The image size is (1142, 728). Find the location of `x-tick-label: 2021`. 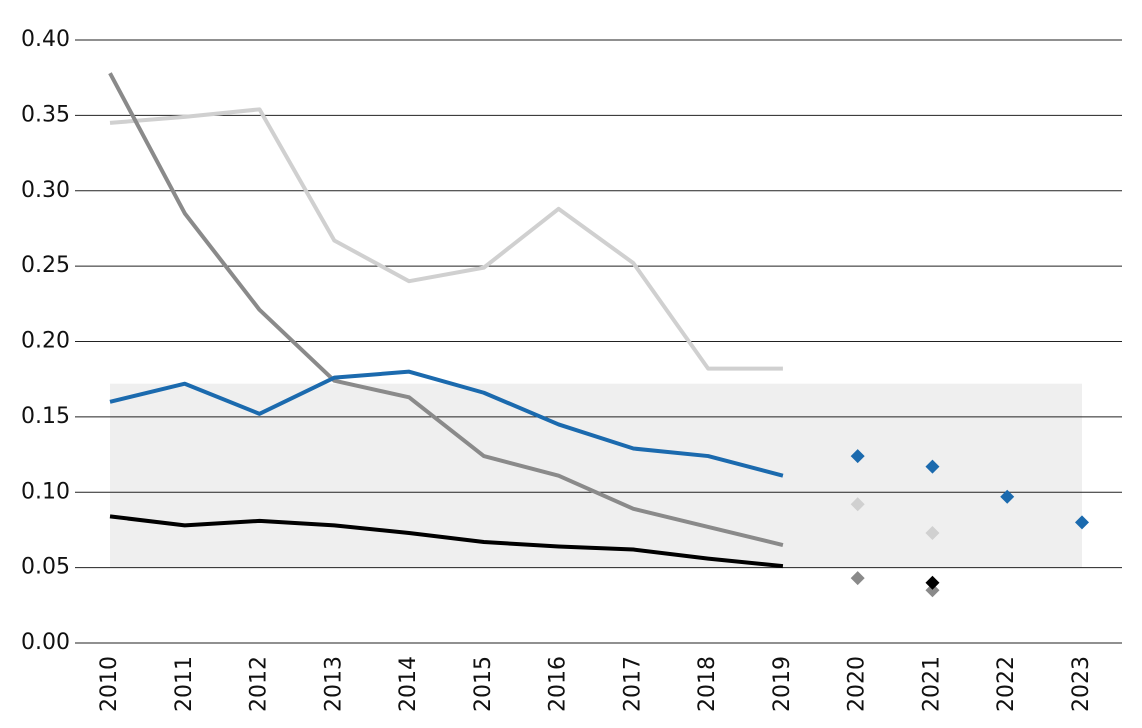

x-tick-label: 2021 is located at coordinates (931, 684).